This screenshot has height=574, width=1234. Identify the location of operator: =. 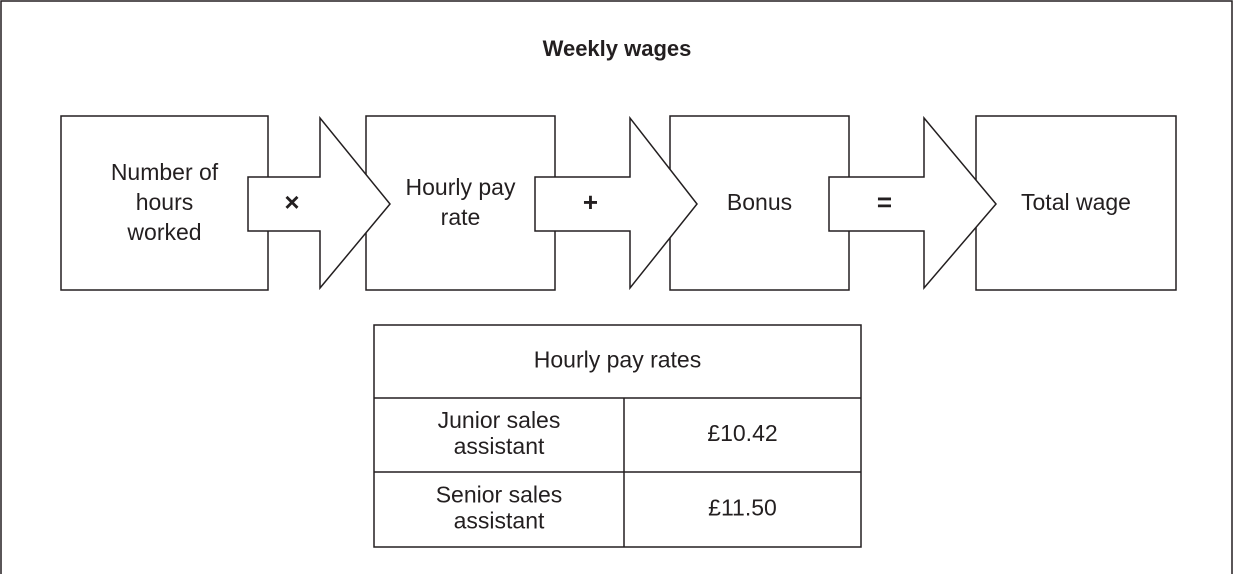
(884, 202).